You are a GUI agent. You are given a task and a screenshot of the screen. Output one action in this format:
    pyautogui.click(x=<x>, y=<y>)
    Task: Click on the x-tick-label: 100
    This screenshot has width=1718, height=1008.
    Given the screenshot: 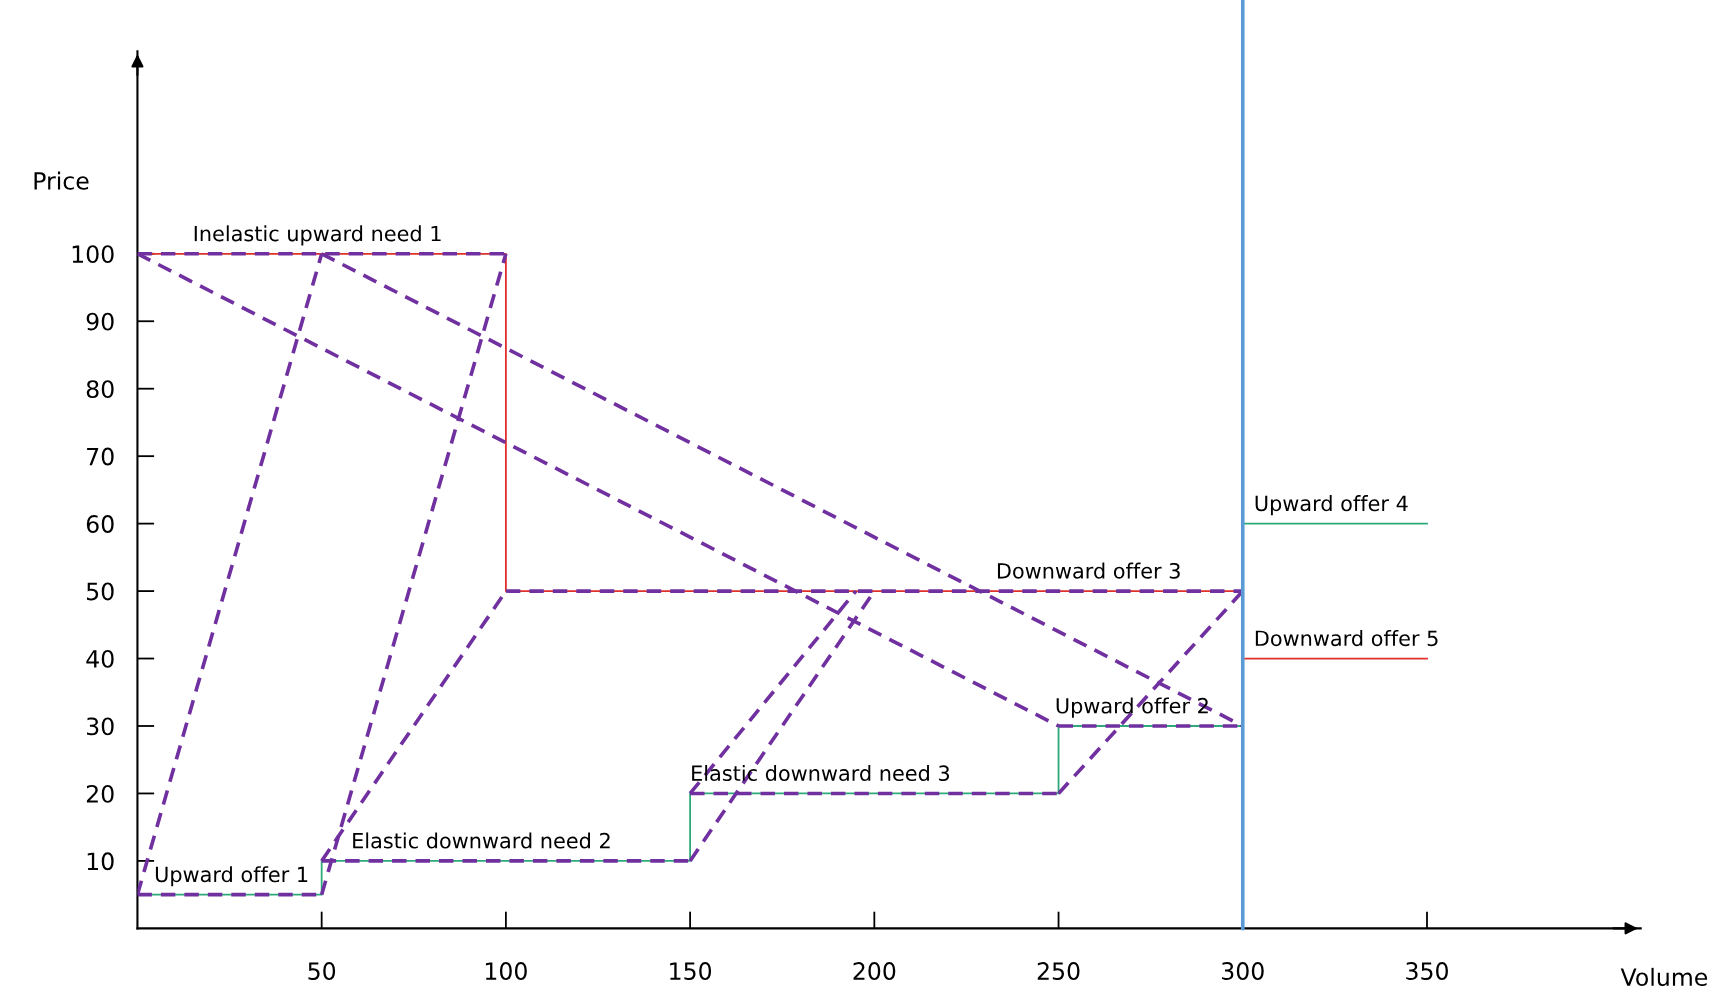 What is the action you would take?
    pyautogui.click(x=506, y=971)
    